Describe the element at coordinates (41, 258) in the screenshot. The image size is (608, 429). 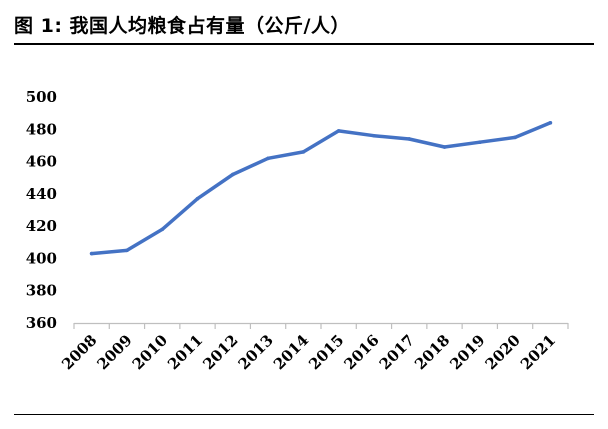
I see `y-tick-label: 400` at that location.